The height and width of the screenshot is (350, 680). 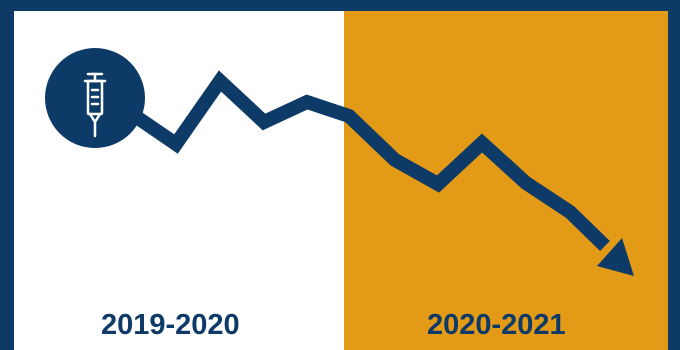 What do you see at coordinates (615, 257) in the screenshot?
I see `trend-arrowhead` at bounding box center [615, 257].